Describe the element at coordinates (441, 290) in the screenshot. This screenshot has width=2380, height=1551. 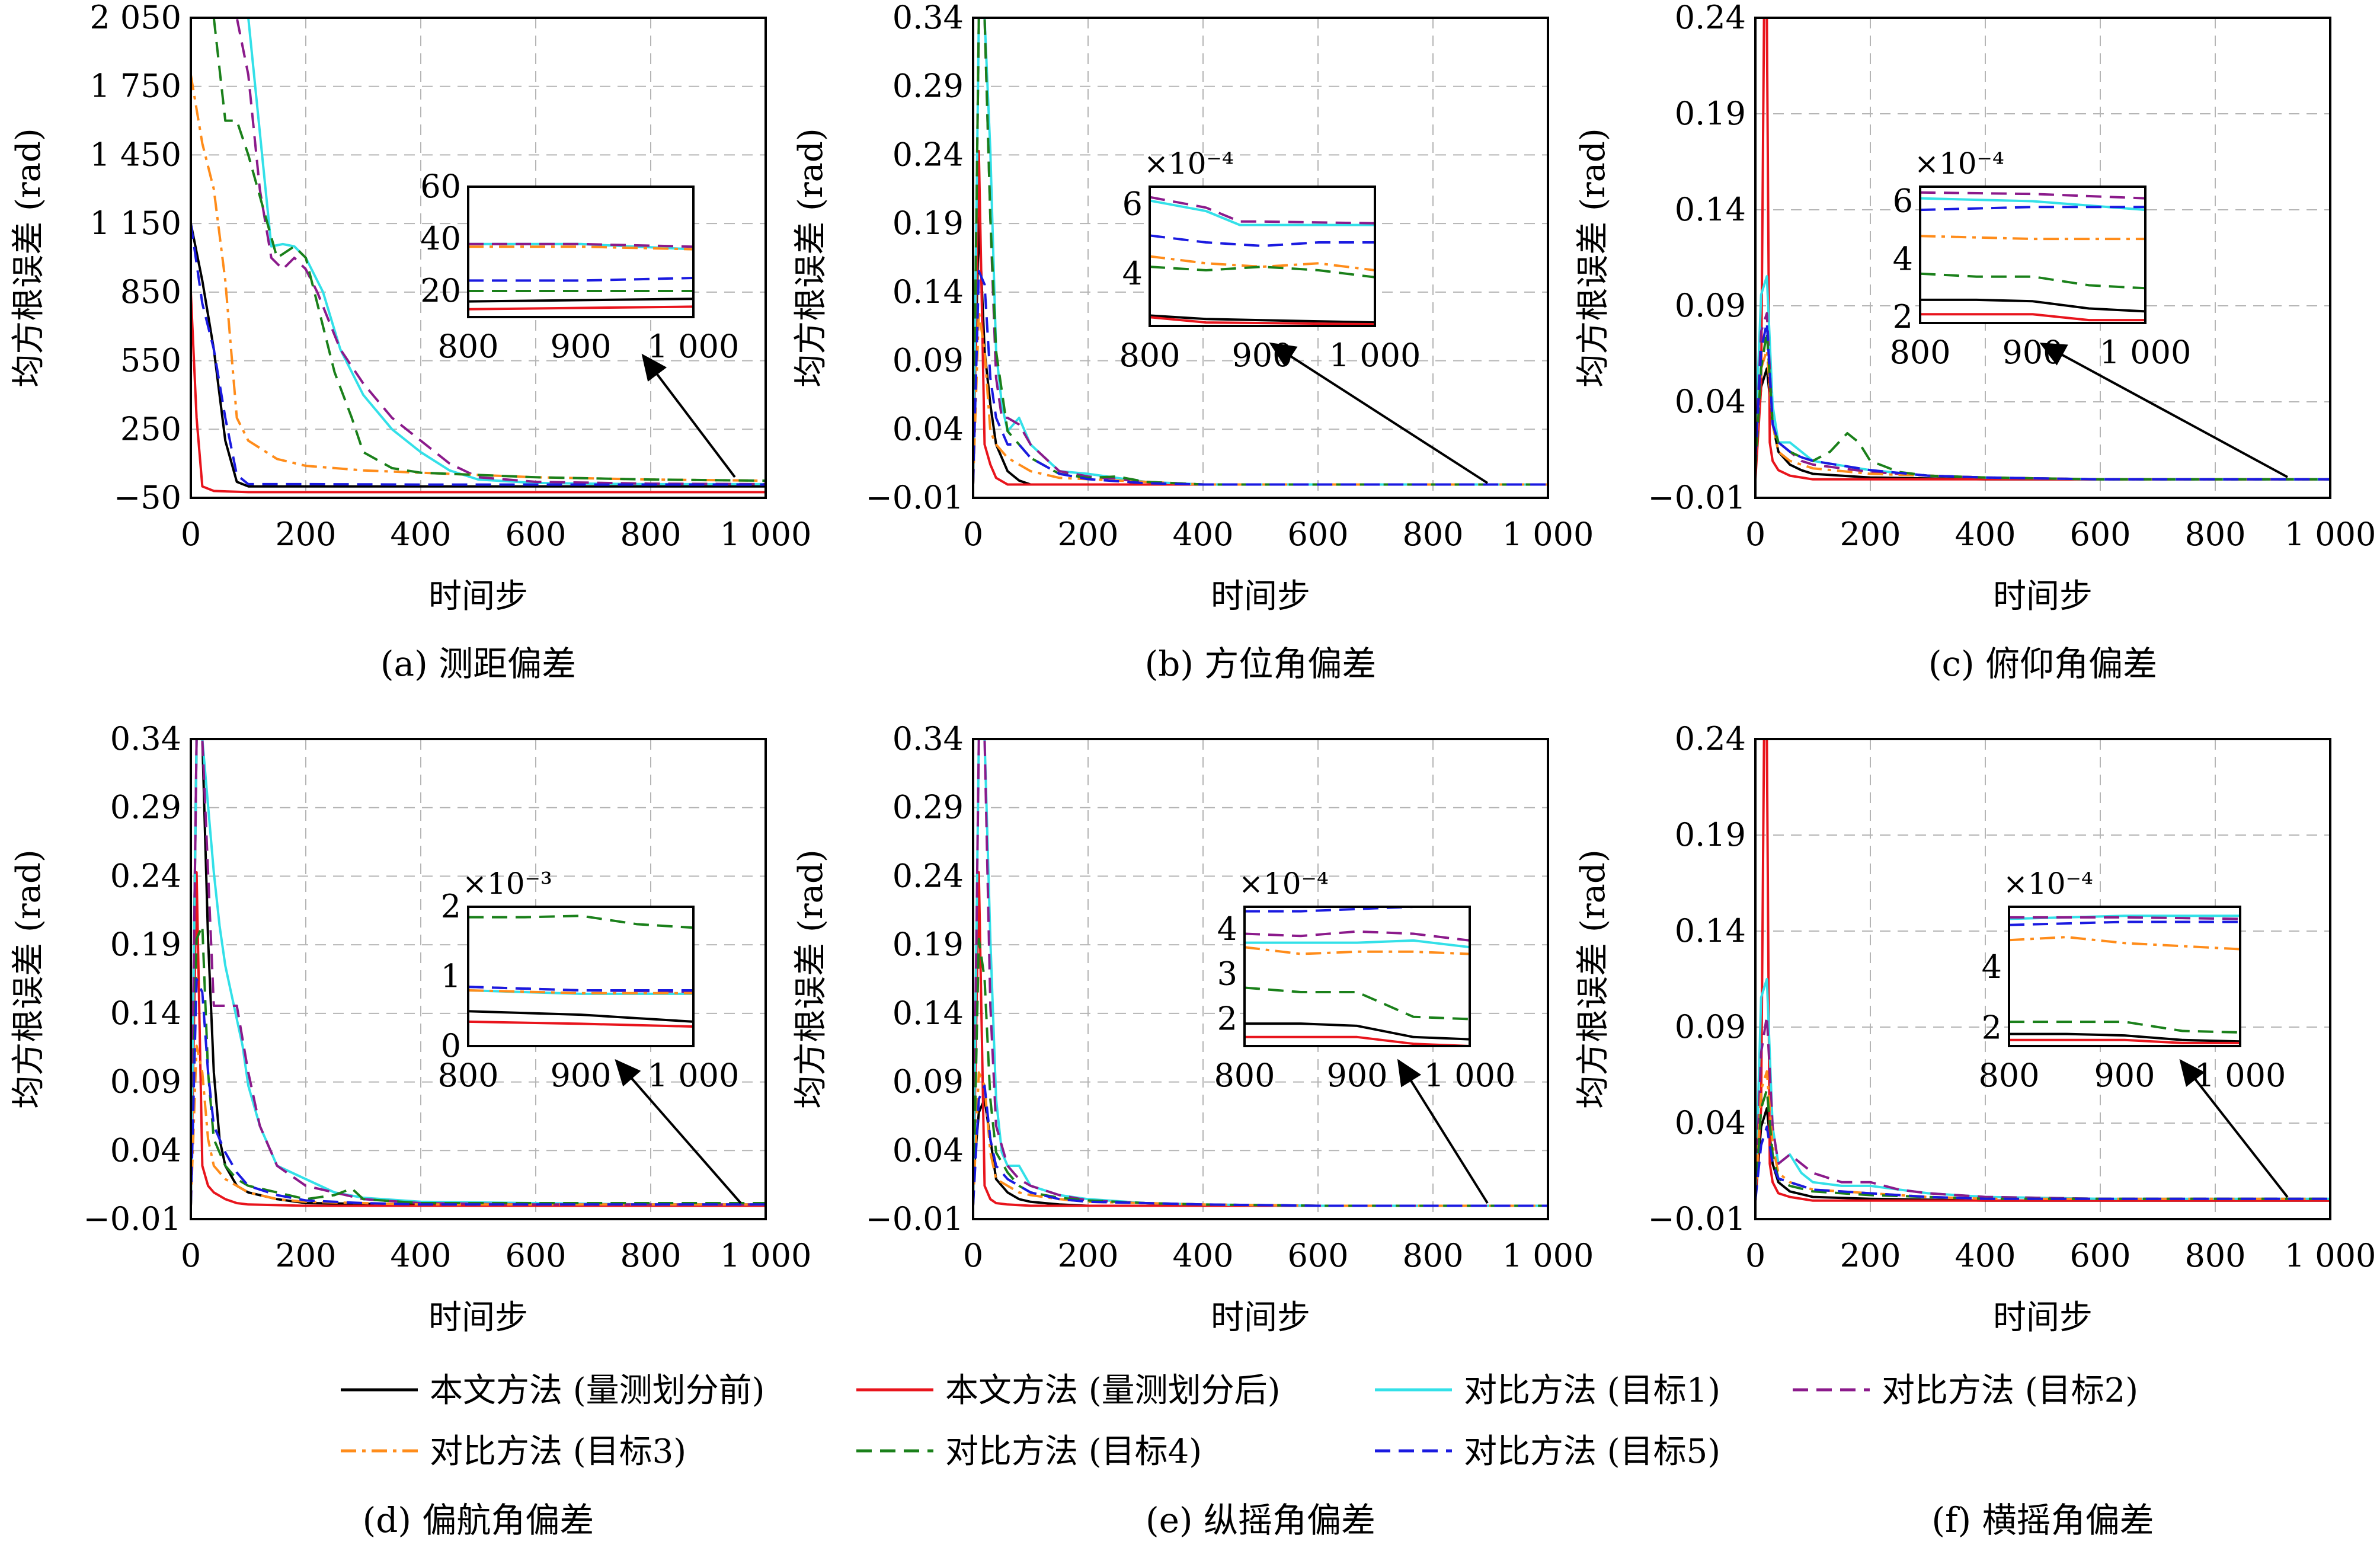
I see `inset-y-tick-label: 20` at that location.